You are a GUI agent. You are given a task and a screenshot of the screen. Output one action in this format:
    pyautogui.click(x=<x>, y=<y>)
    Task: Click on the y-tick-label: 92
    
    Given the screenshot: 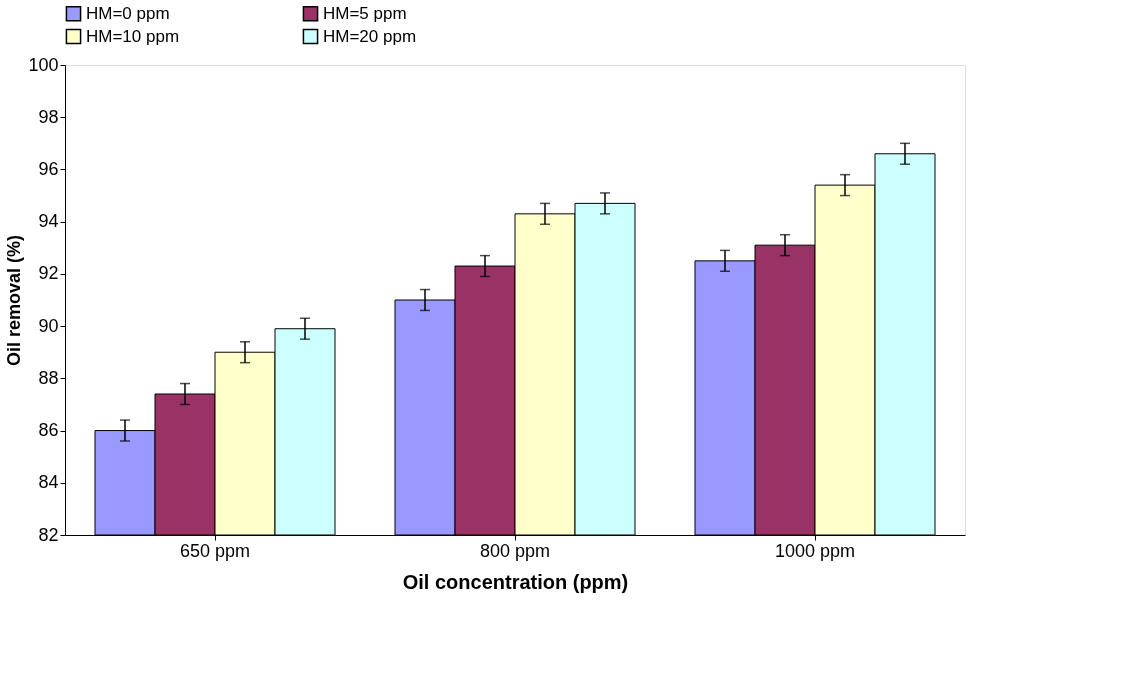 What is the action you would take?
    pyautogui.click(x=48, y=273)
    